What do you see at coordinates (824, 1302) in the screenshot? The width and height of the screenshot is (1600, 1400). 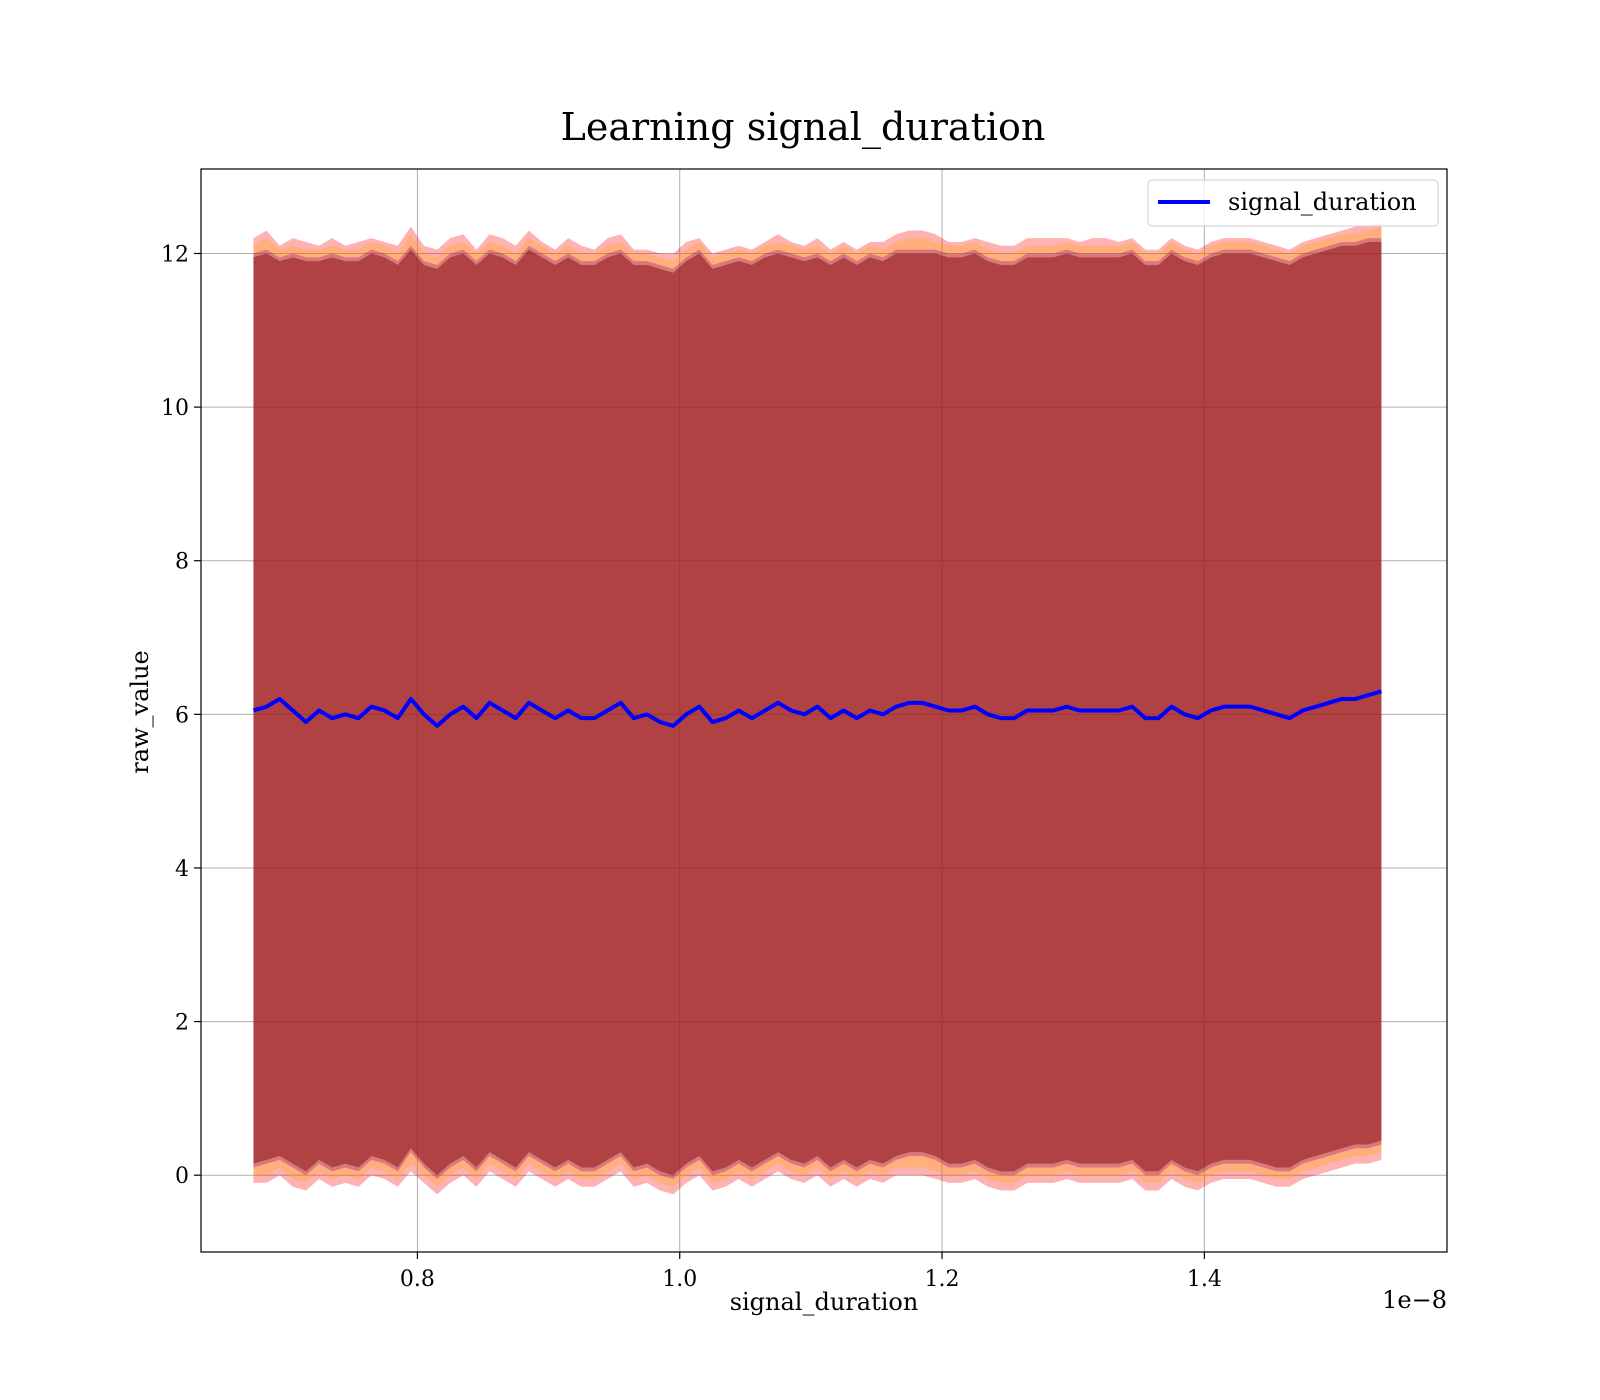 I see `x-axis-label: signal_duration` at bounding box center [824, 1302].